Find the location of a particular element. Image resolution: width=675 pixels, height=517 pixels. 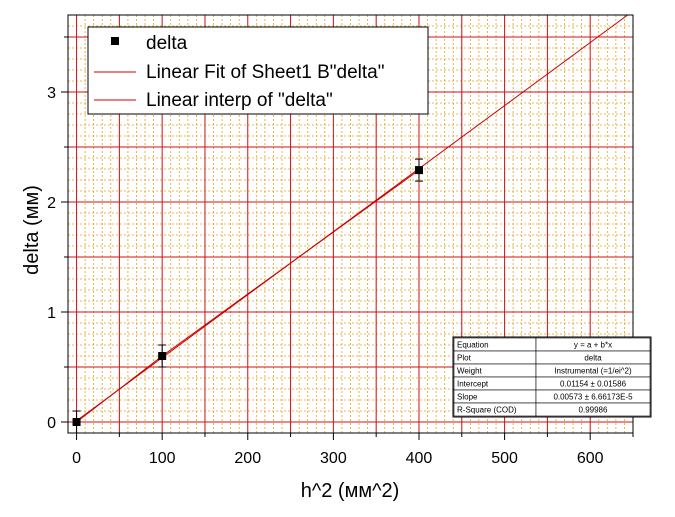

legend-label-interp: Linear interp of "delta" is located at coordinates (239, 100).